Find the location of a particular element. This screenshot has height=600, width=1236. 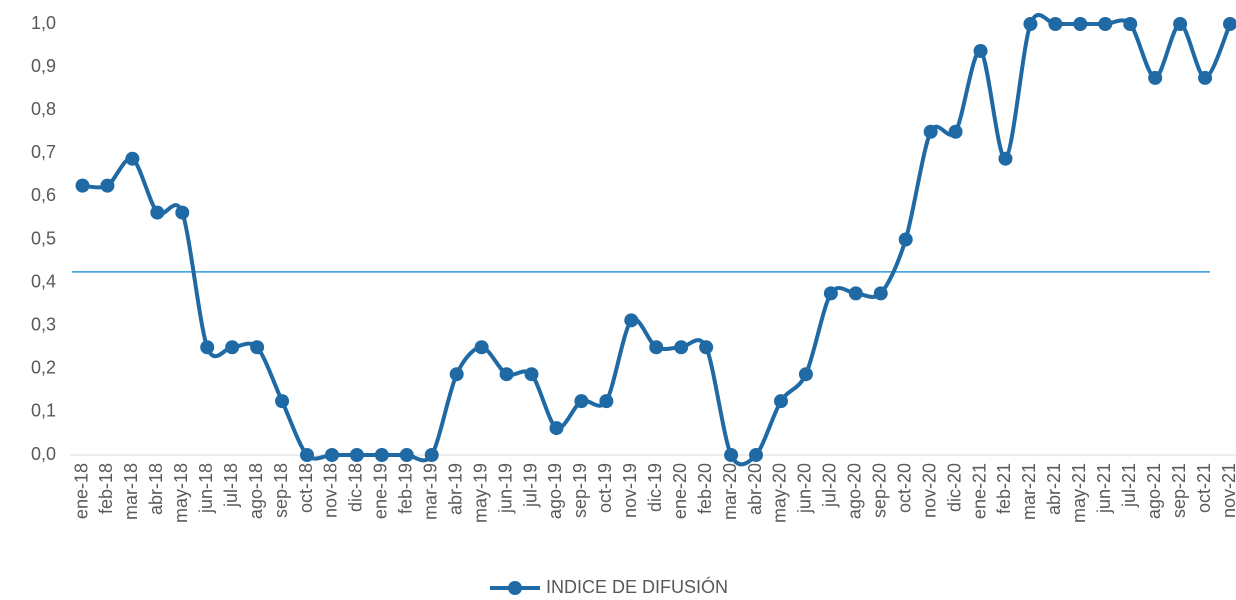

x-tick-label: may-19 is located at coordinates (480, 493).